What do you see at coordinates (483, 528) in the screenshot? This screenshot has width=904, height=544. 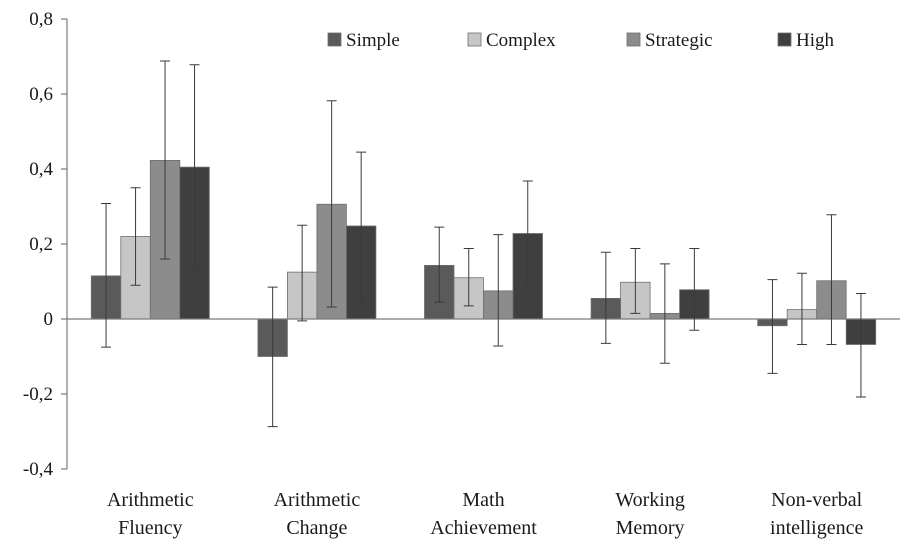 I see `x-category-label: Achievement` at bounding box center [483, 528].